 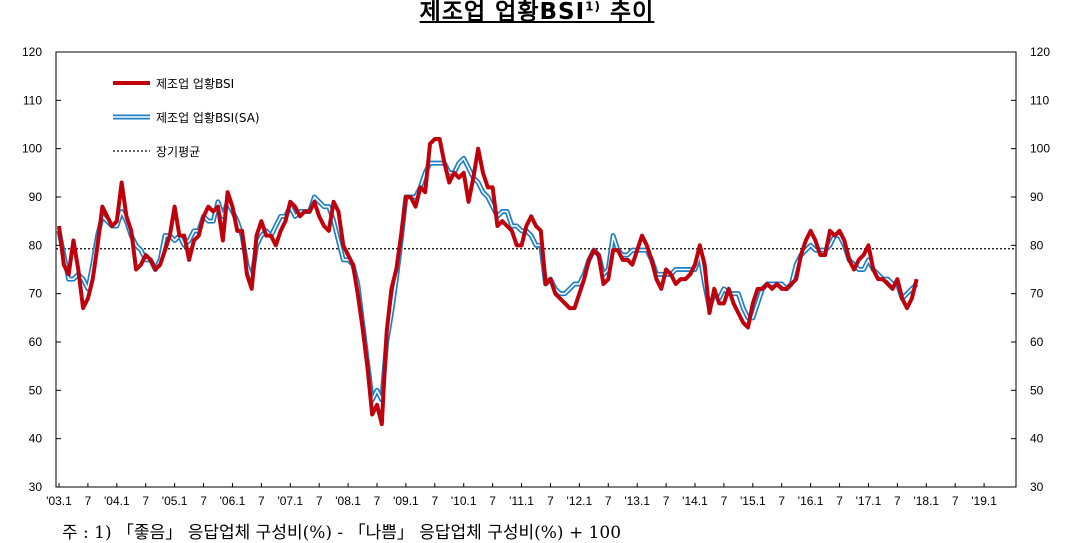 I want to click on legend-label: 제조업 업황BSI(SA), so click(x=208, y=118).